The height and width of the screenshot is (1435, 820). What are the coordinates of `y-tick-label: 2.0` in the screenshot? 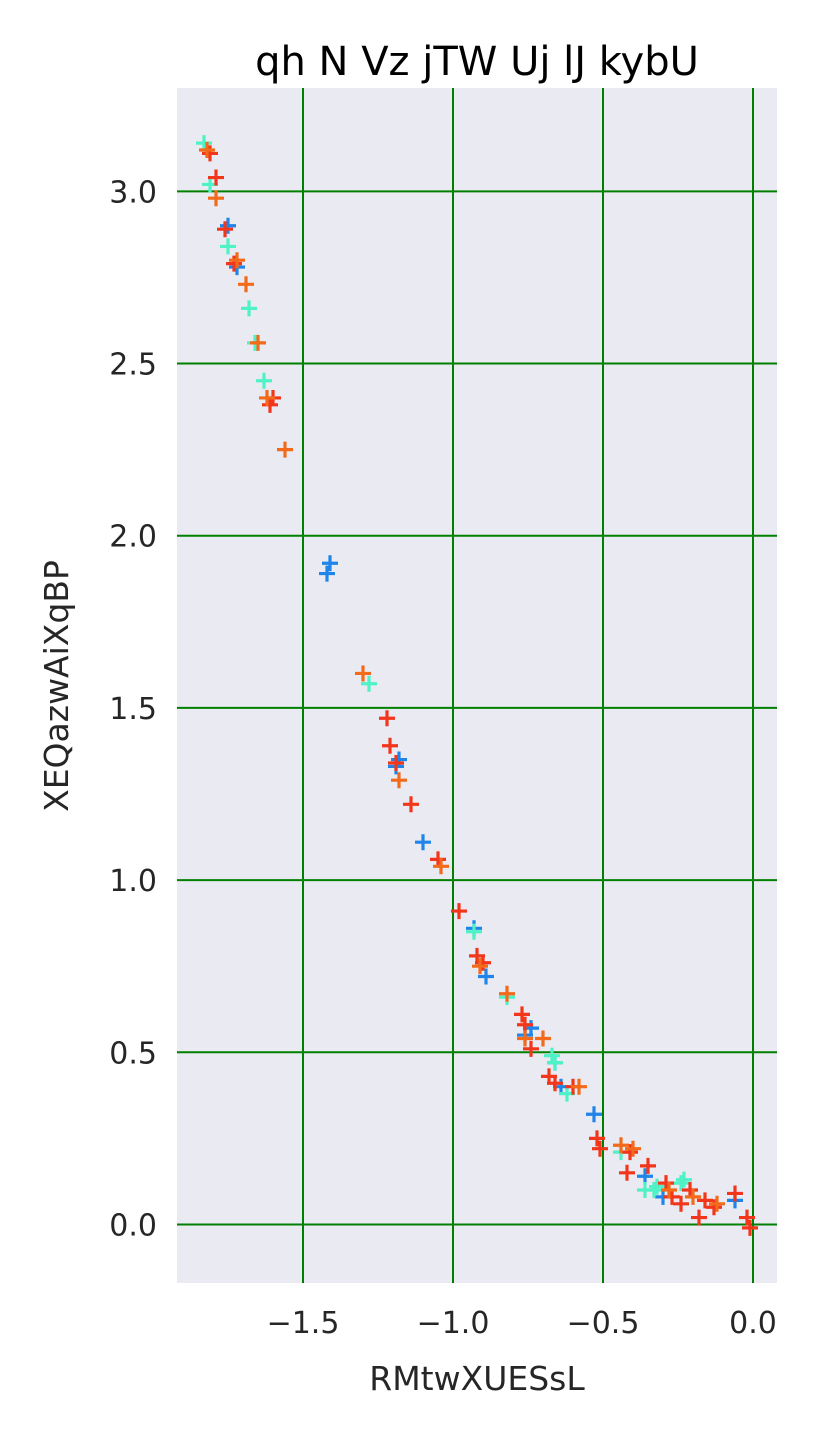 It's located at (133, 537).